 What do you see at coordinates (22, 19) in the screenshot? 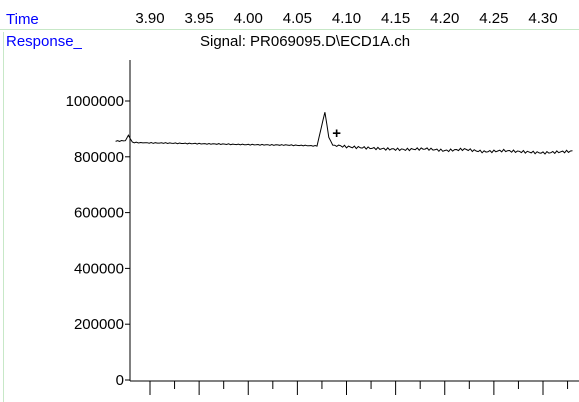
I see `time-label: Time` at bounding box center [22, 19].